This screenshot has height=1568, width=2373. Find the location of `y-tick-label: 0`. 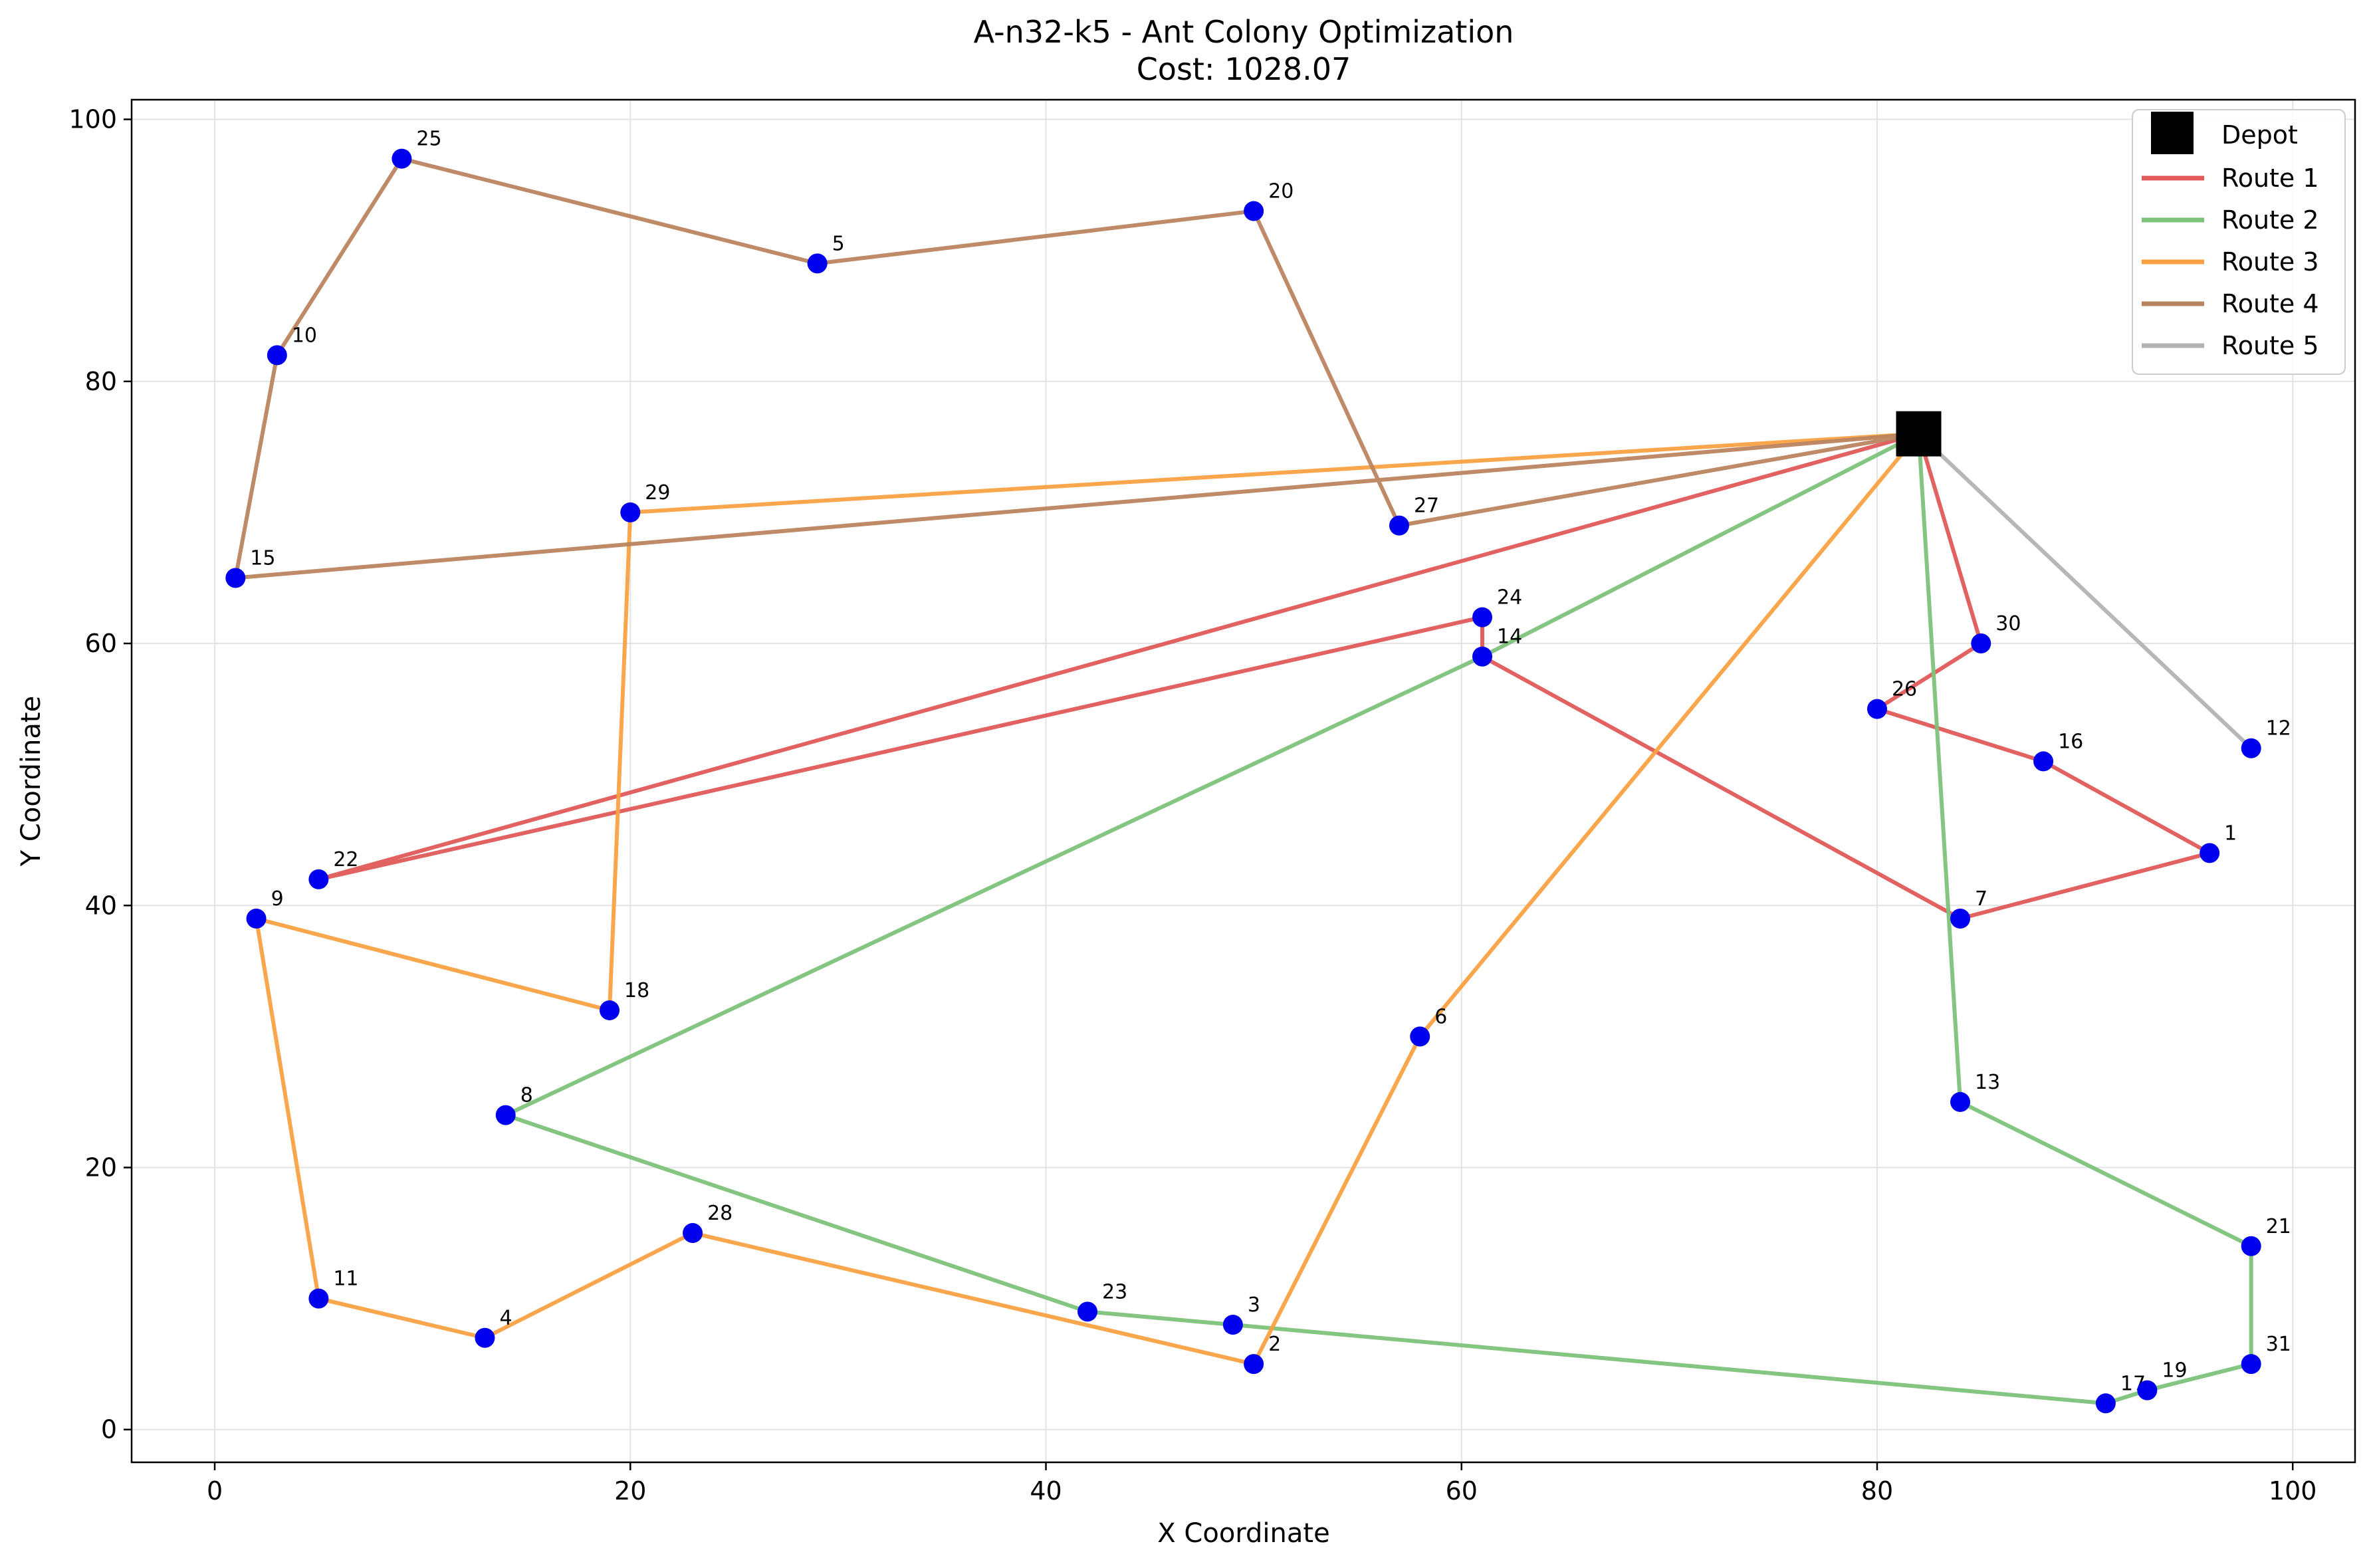

y-tick-label: 0 is located at coordinates (109, 1429).